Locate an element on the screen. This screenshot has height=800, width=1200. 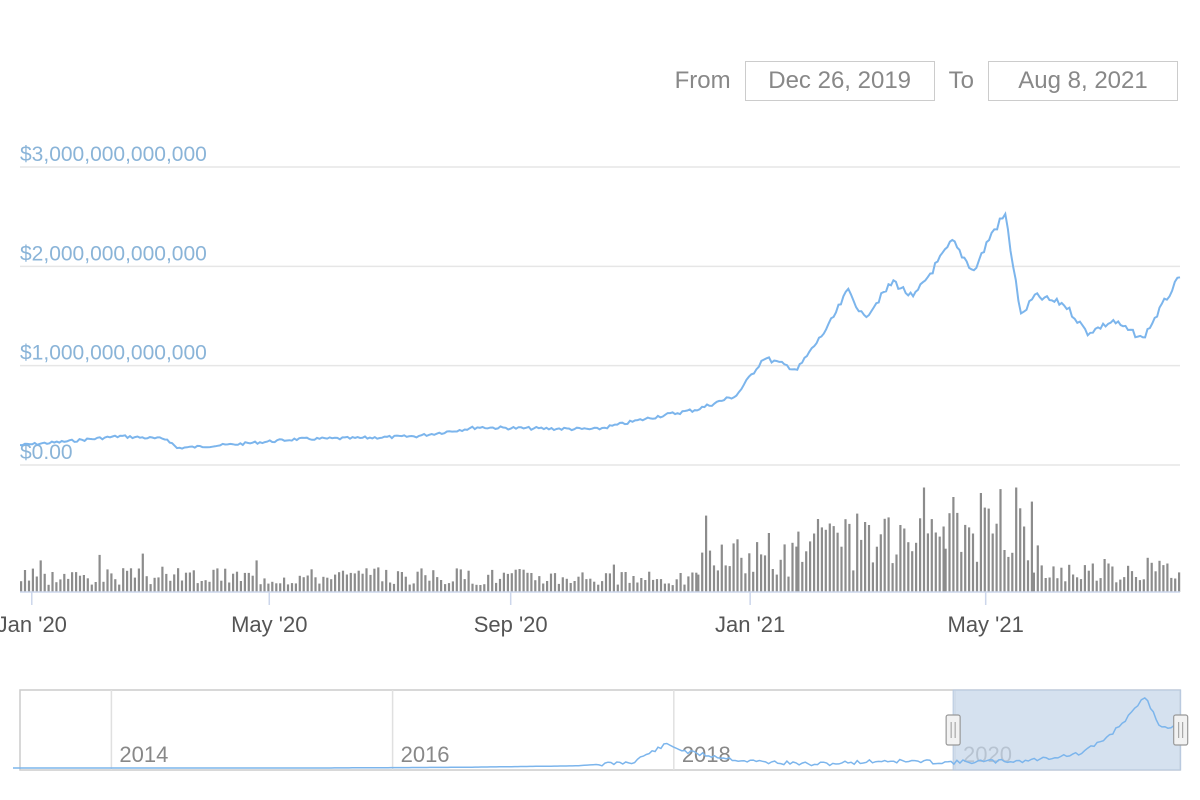
from-date-input: Dec 26, 2019 is located at coordinates (839, 81).